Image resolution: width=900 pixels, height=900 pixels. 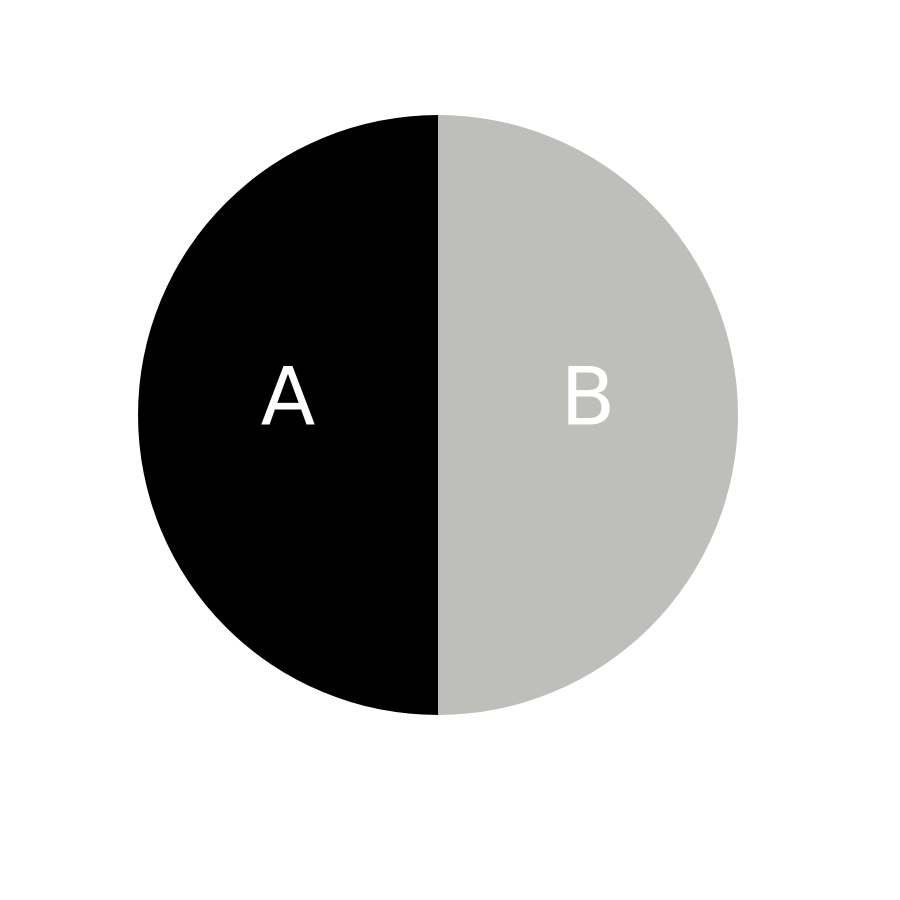 I want to click on pie-slice-label-a: A, so click(x=288, y=397).